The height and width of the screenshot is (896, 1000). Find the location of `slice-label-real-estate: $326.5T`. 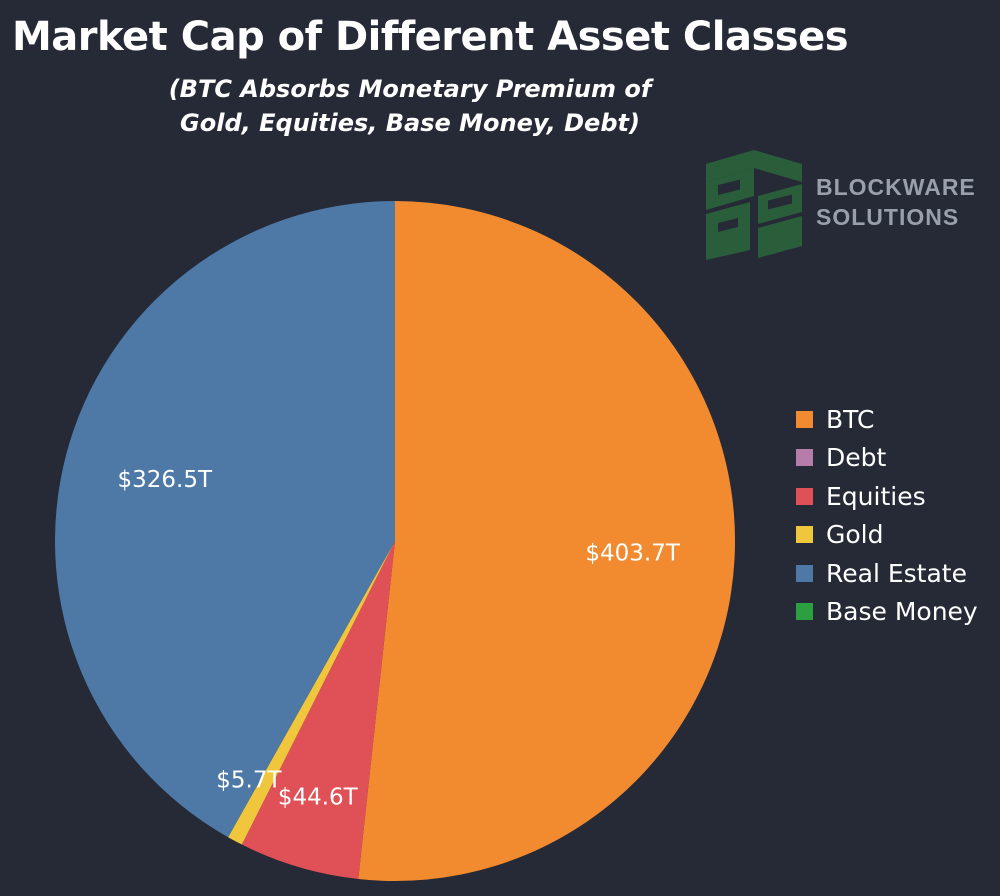

slice-label-real-estate: $326.5T is located at coordinates (165, 480).